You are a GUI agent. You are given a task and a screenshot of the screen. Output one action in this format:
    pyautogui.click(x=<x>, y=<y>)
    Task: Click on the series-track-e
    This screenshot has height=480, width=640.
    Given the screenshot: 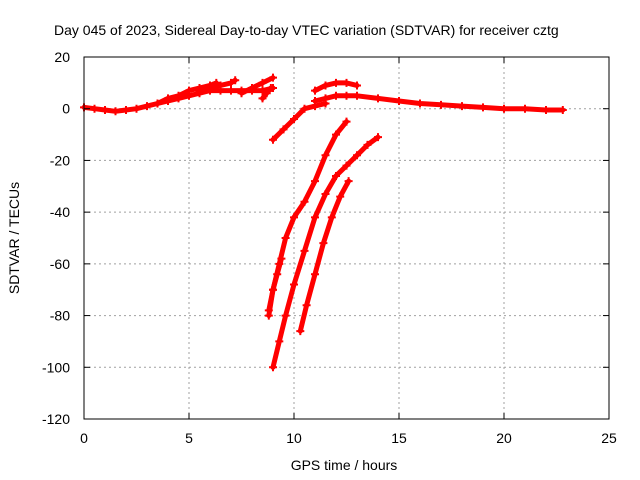 What is the action you would take?
    pyautogui.click(x=266, y=93)
    